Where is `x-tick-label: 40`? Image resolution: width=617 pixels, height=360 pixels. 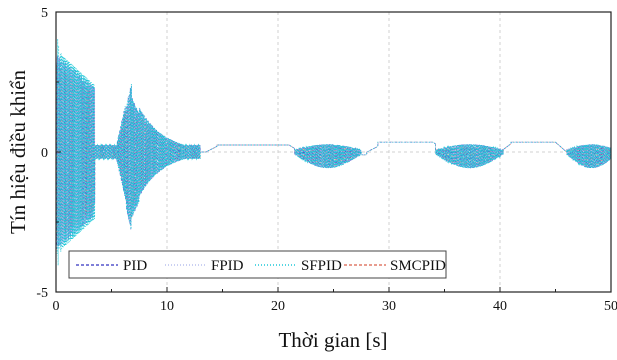
x-tick-label: 40 is located at coordinates (500, 306).